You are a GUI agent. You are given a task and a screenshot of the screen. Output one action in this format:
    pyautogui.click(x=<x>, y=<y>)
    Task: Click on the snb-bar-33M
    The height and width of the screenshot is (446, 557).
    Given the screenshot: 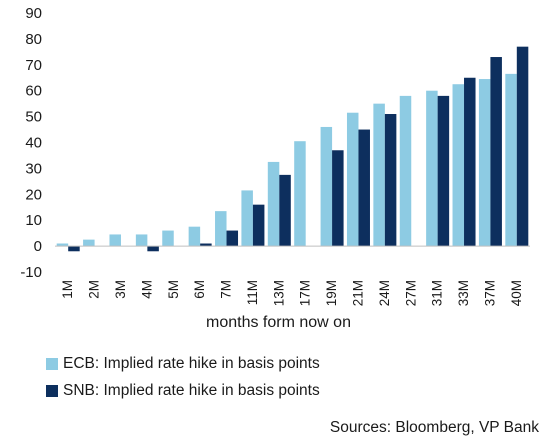 What is the action you would take?
    pyautogui.click(x=470, y=162)
    